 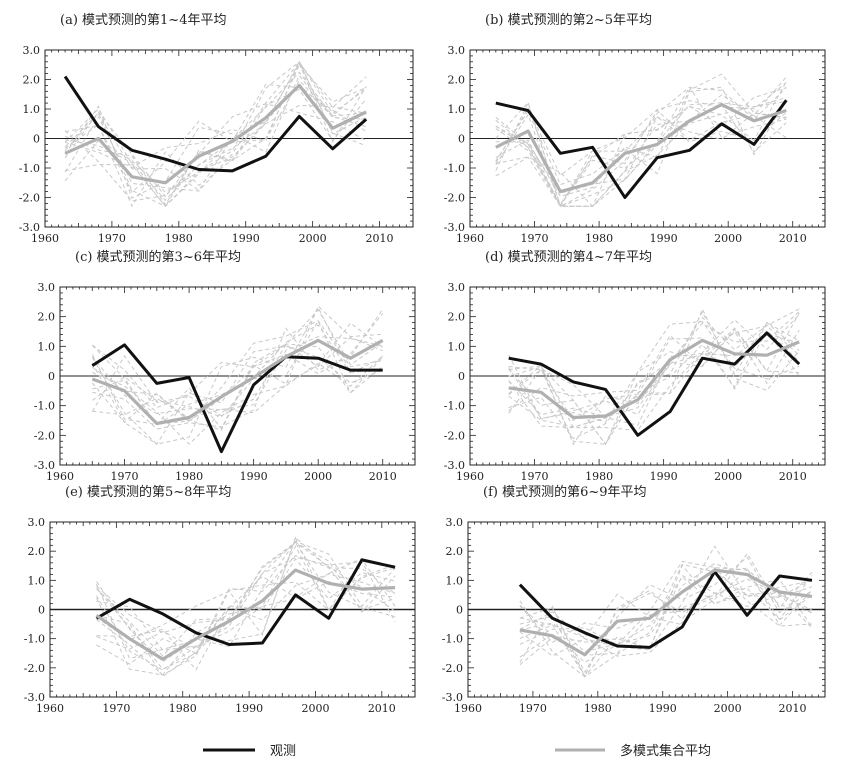 What do you see at coordinates (283, 751) in the screenshot?
I see `legend-observed-label: 观测` at bounding box center [283, 751].